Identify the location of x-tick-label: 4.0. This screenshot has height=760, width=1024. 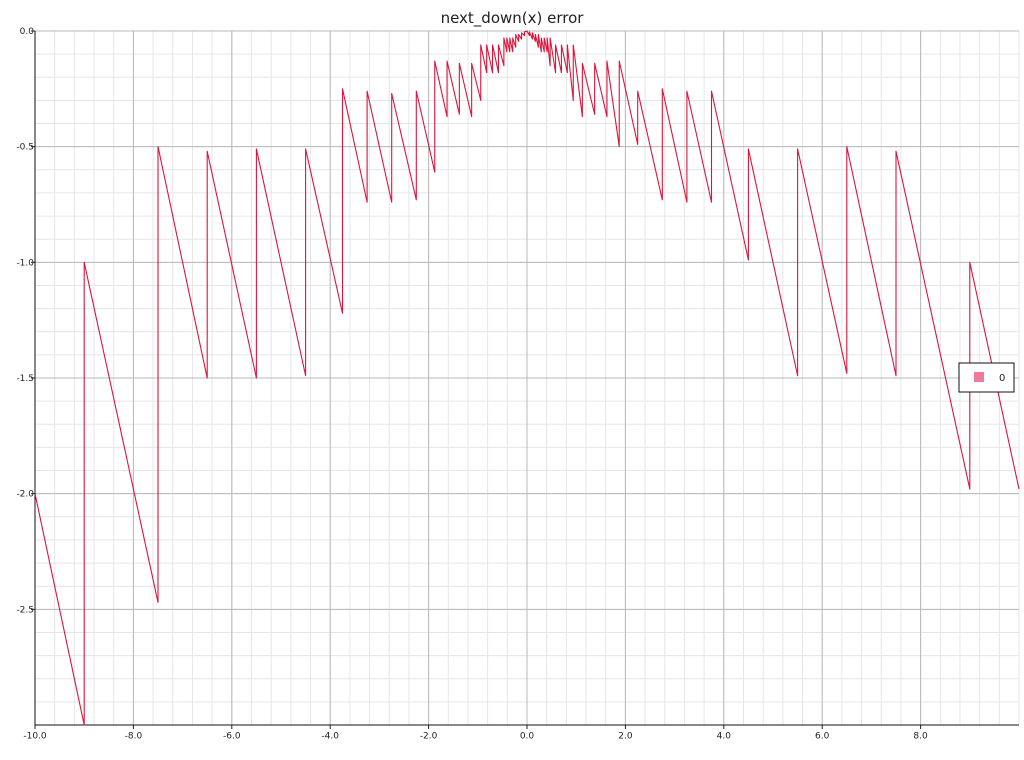
(724, 737).